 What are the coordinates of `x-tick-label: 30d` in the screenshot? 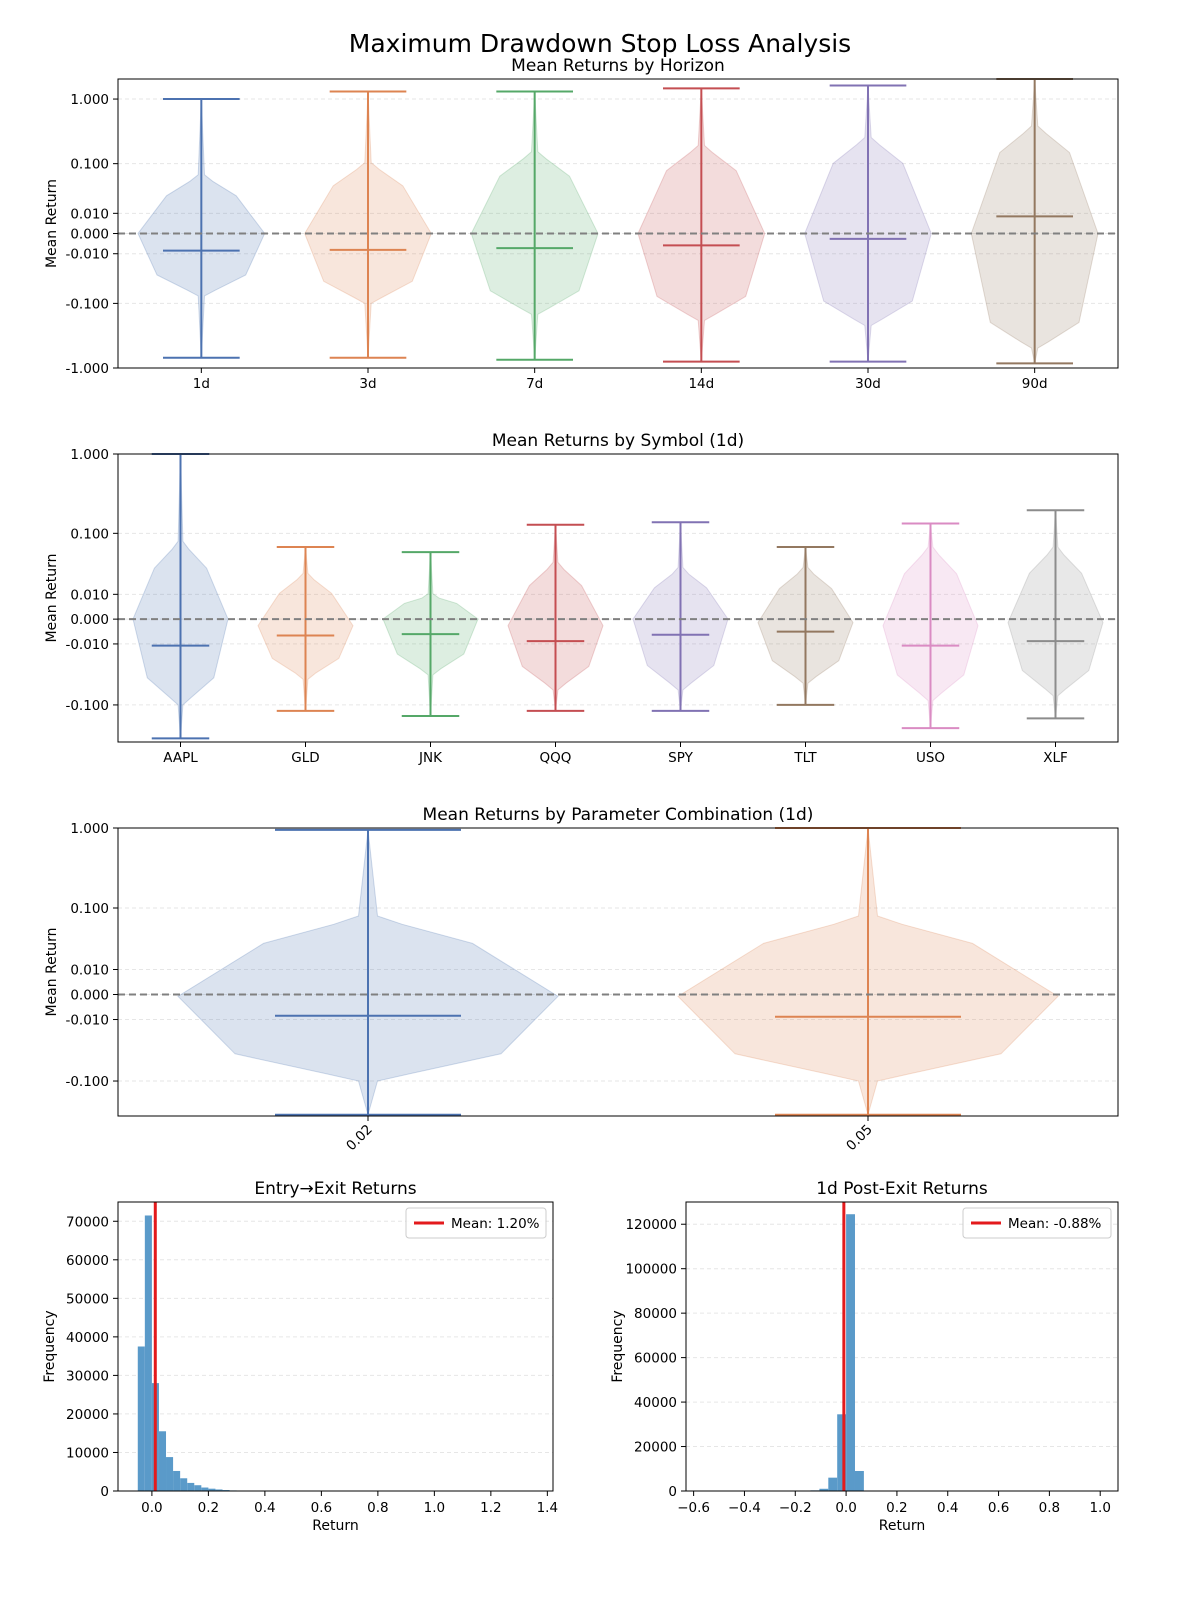 It's located at (868, 384).